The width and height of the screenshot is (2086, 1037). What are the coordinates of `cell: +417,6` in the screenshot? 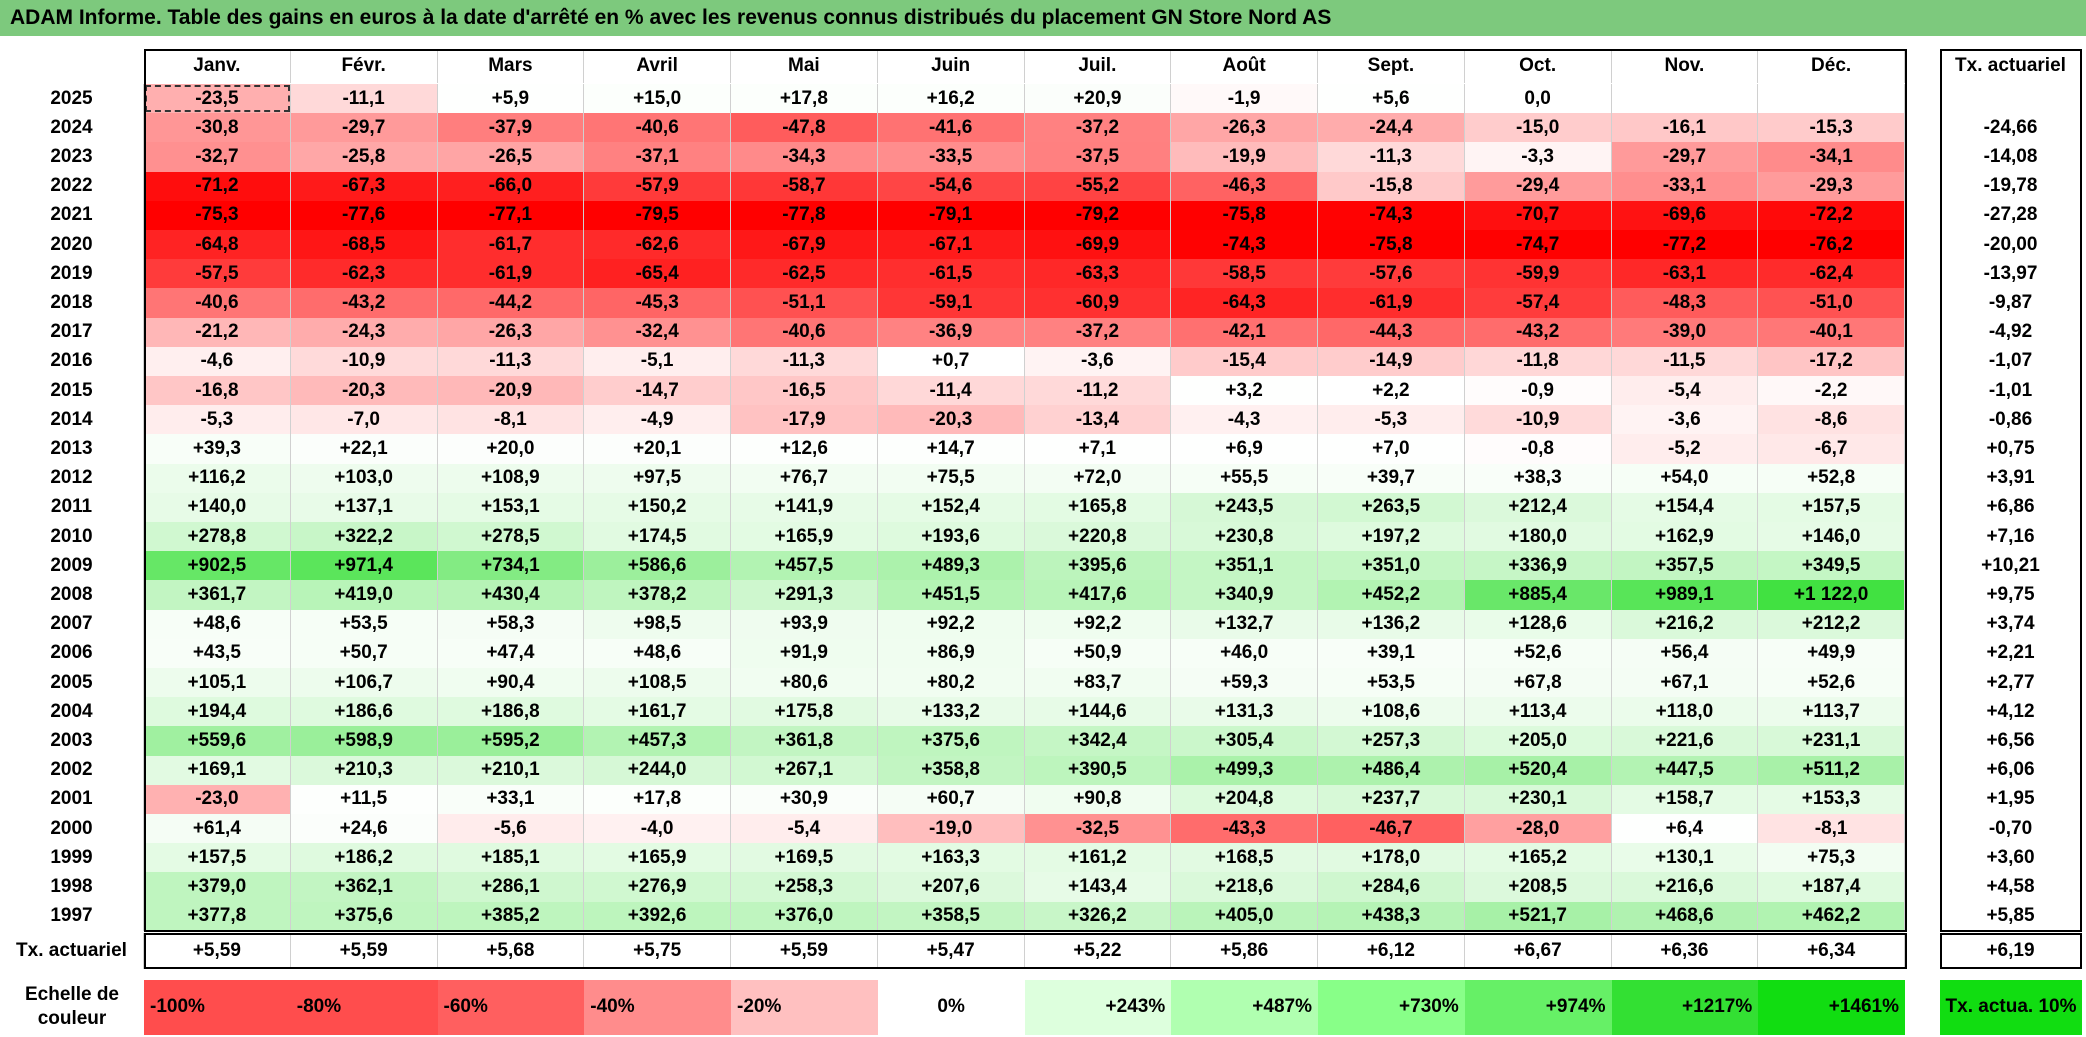 It's located at (1098, 595).